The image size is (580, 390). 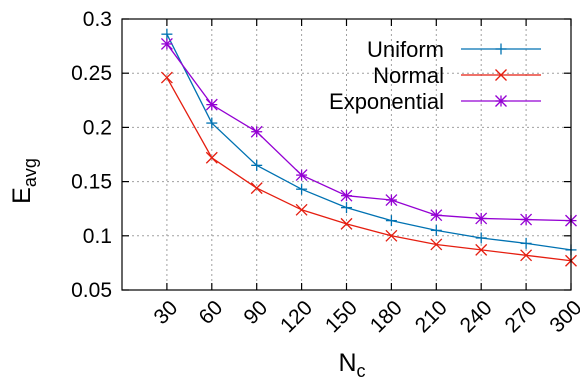 I want to click on y-tick-label: 0.15, so click(x=91, y=182).